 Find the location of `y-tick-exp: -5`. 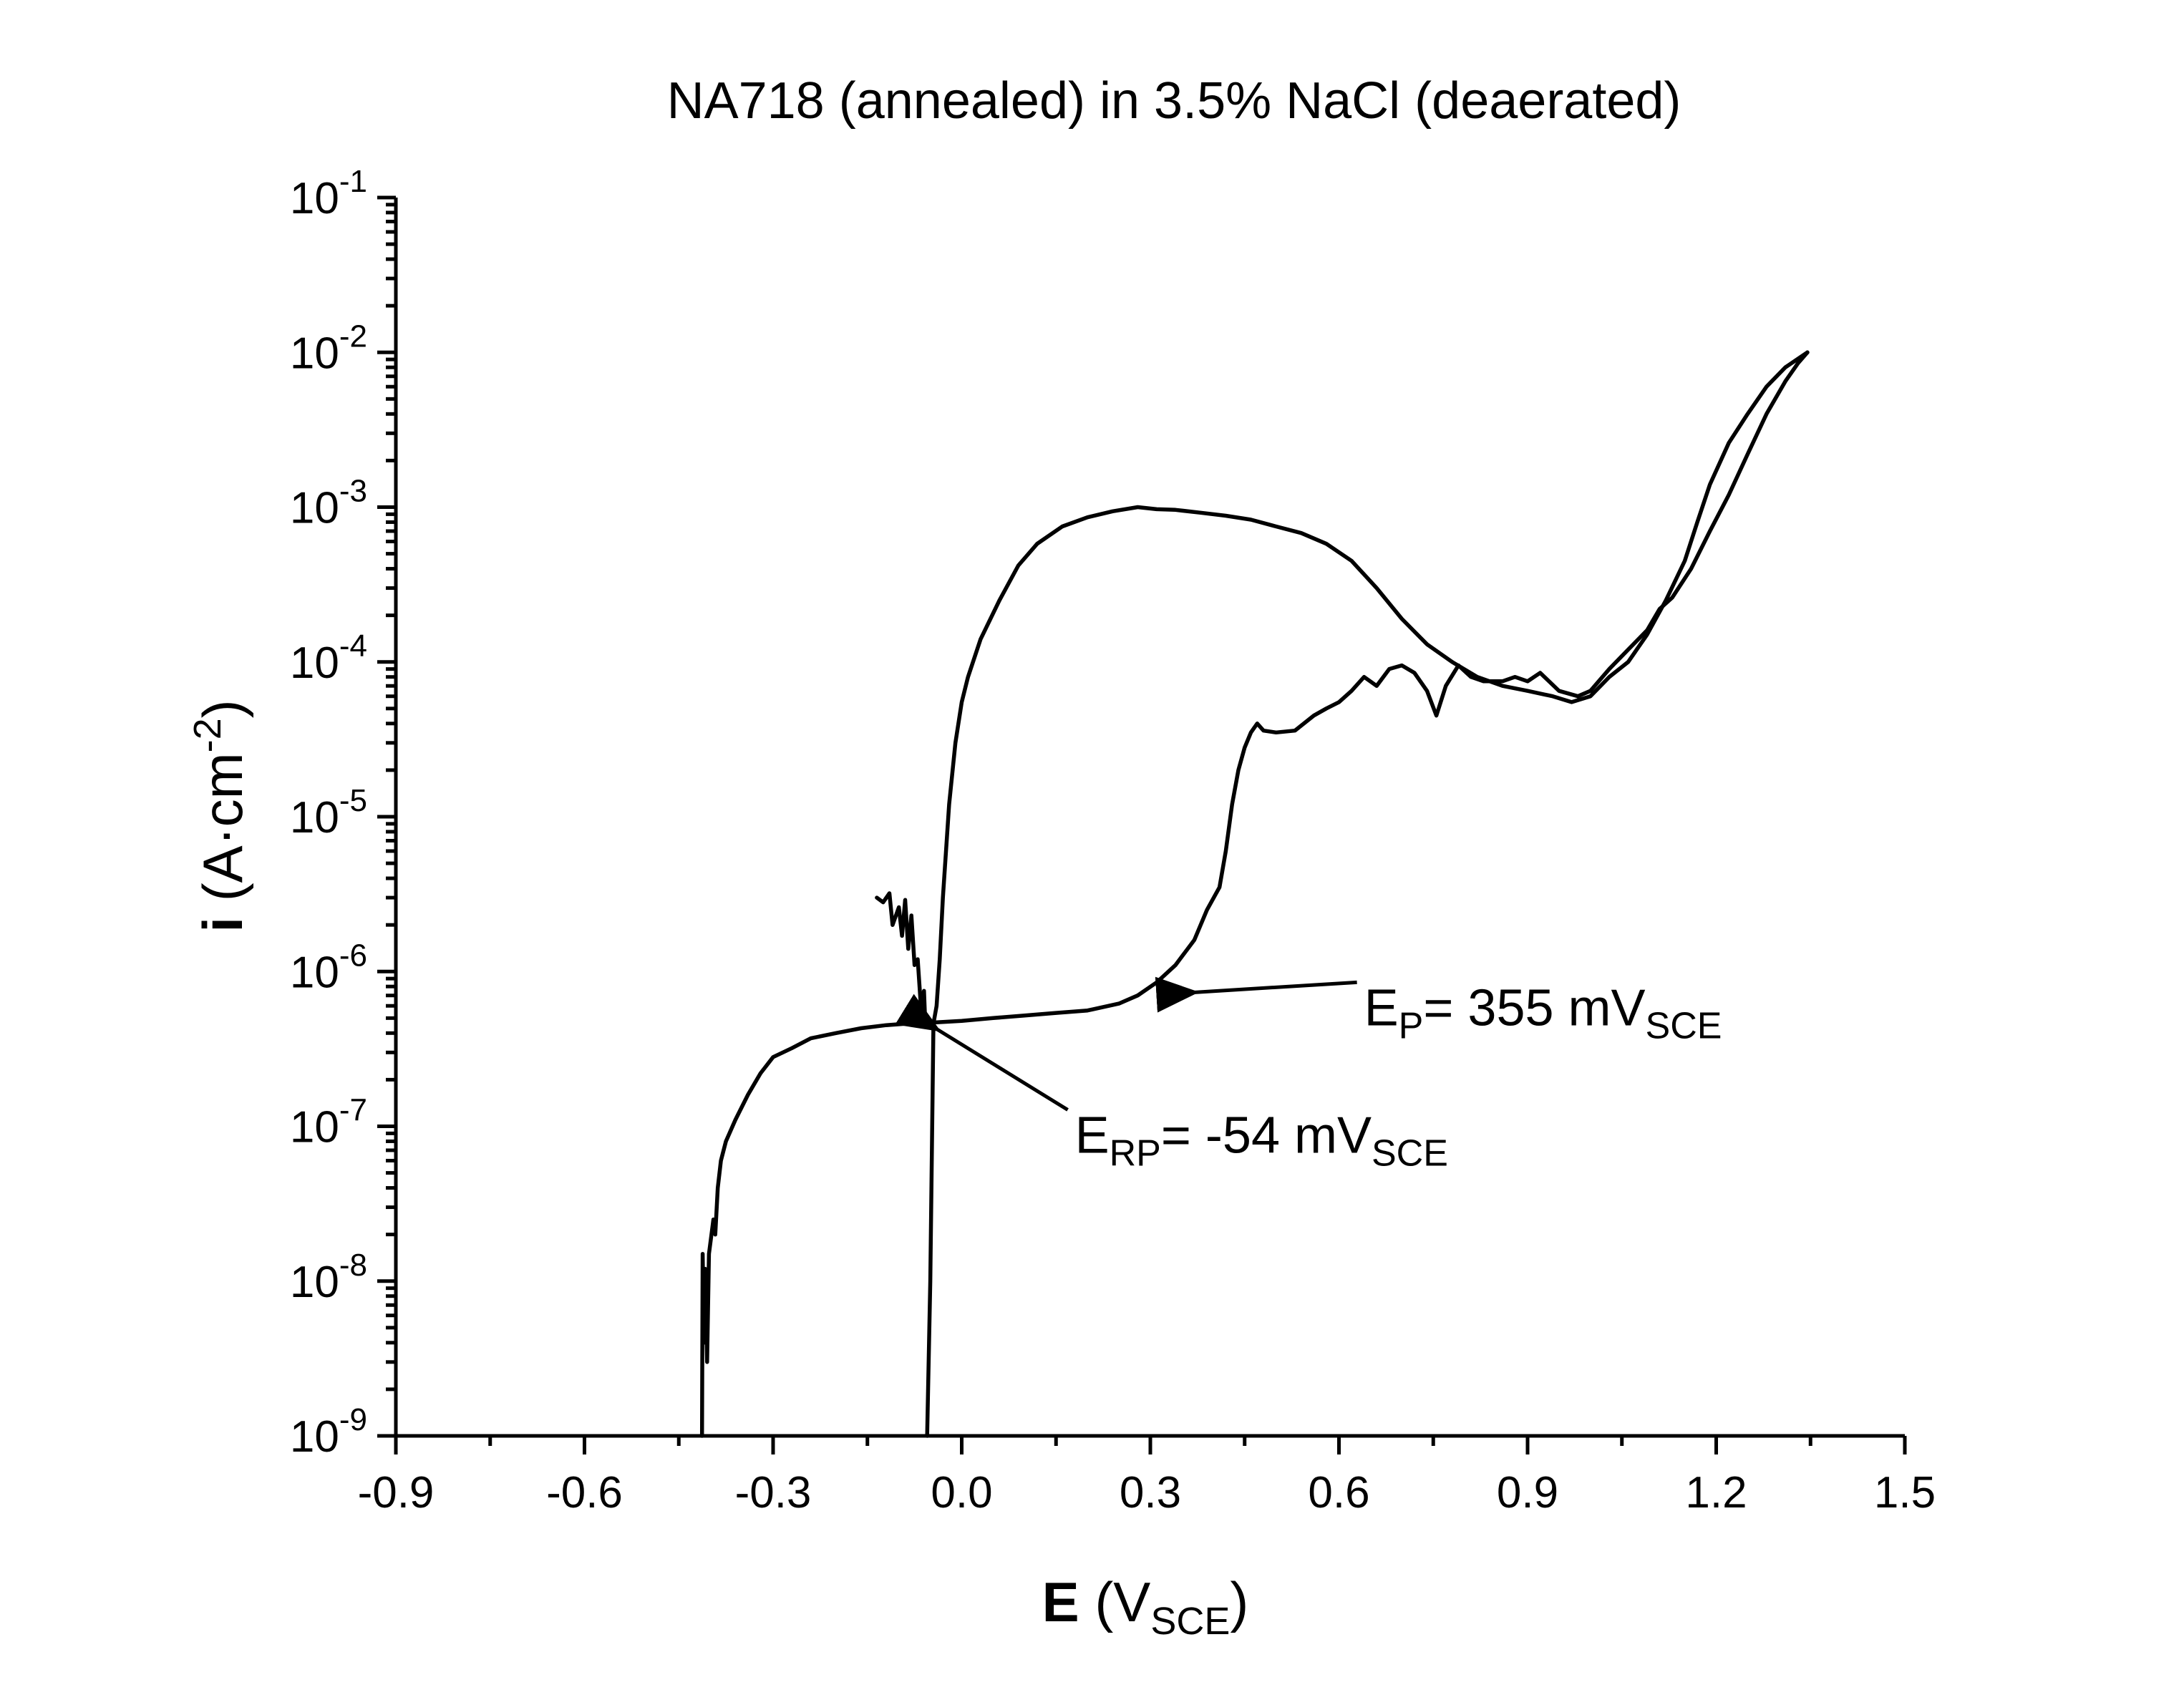

y-tick-exp: -5 is located at coordinates (353, 800).